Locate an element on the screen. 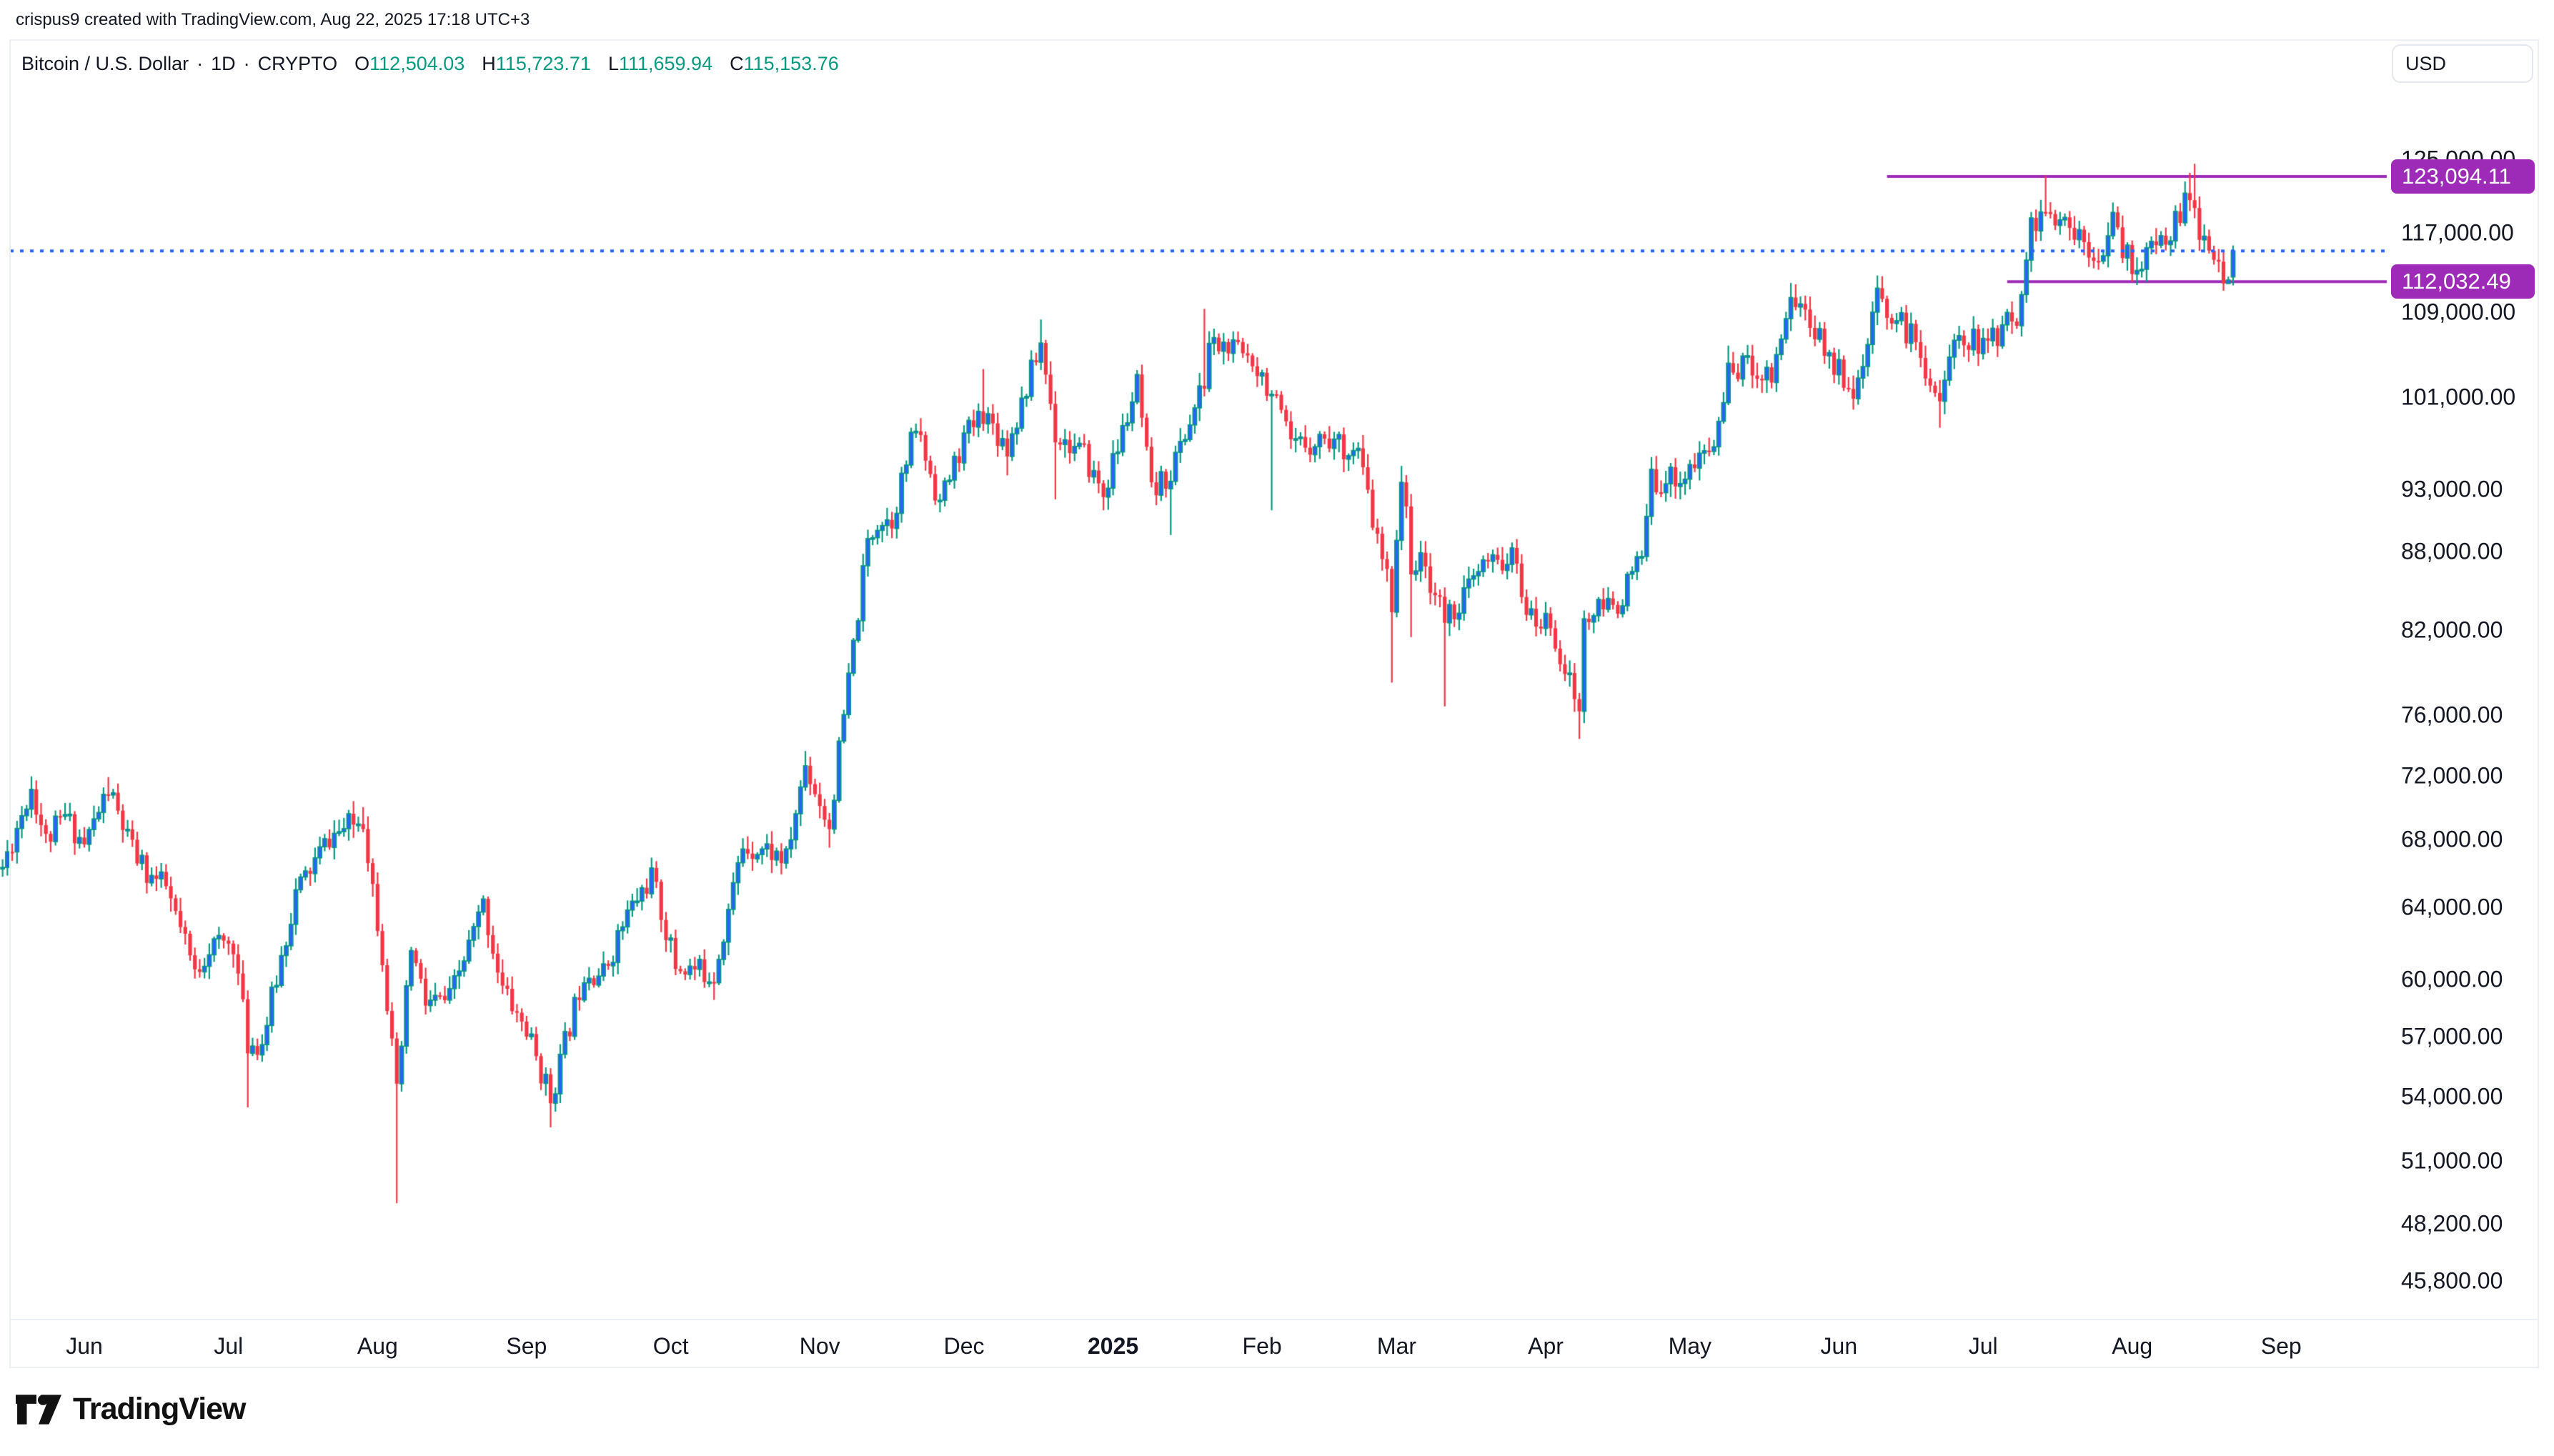 This screenshot has width=2554, height=1456. tradingview-logo-text: TradingView is located at coordinates (159, 1409).